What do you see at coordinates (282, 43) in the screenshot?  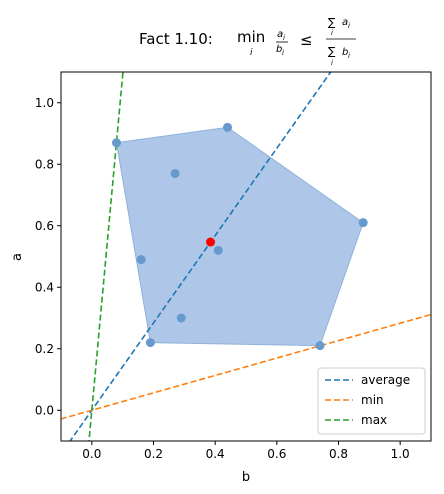 I see `title-ratio-fraction: a i b i` at bounding box center [282, 43].